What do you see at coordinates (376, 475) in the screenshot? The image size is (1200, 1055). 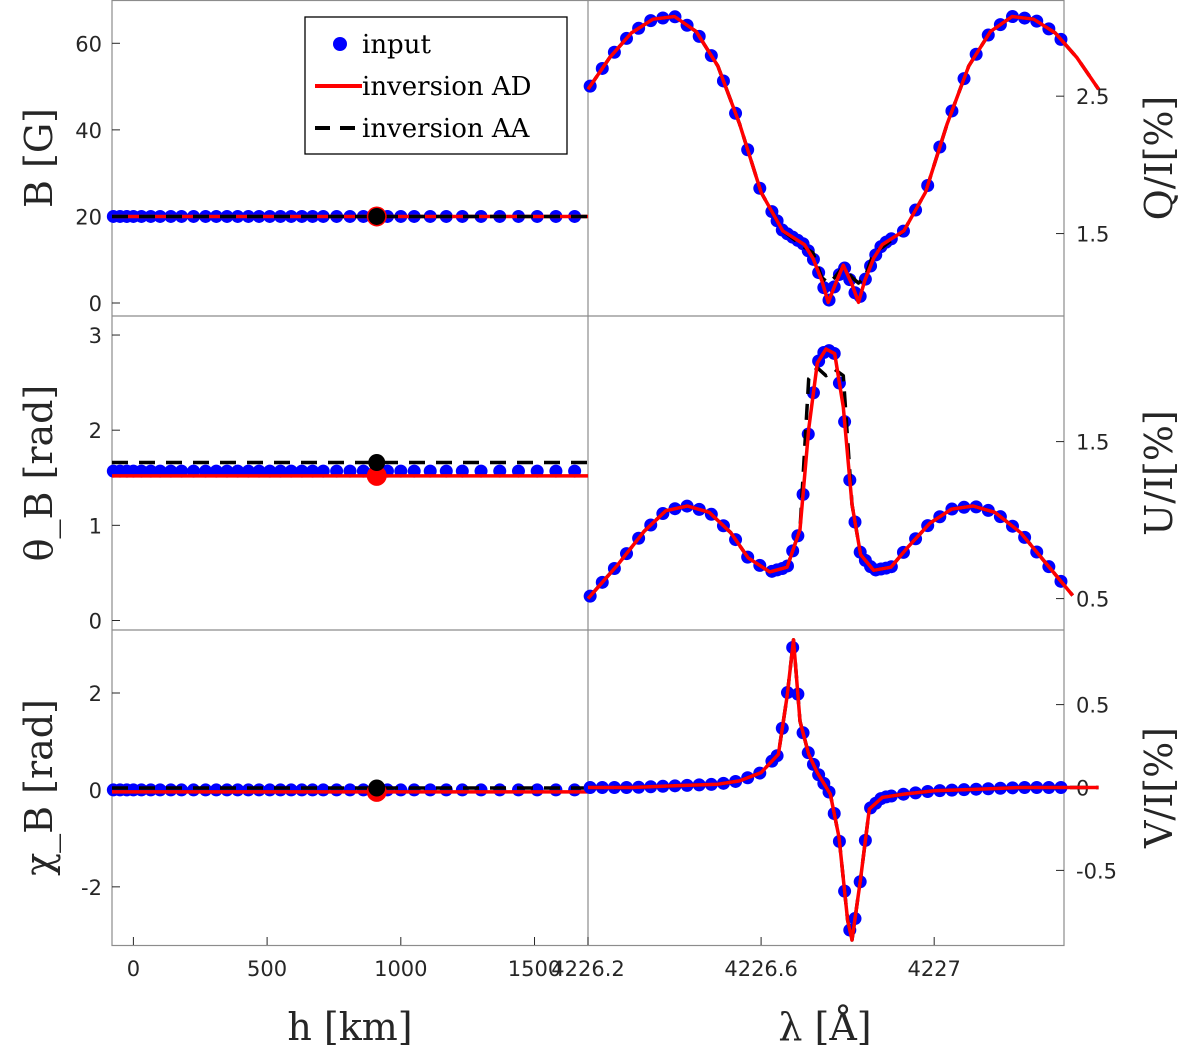 I see `ad-marker` at bounding box center [376, 475].